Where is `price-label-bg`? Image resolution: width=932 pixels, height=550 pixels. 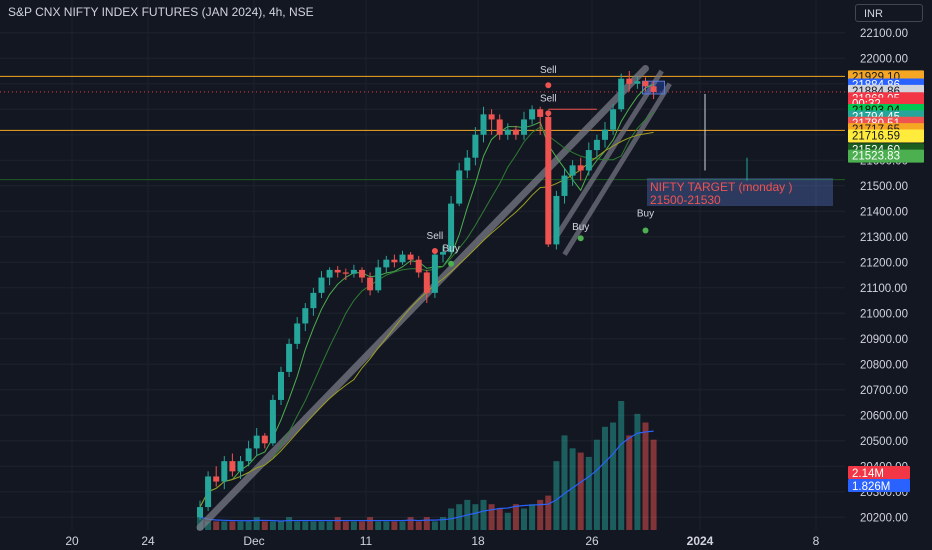 price-label-bg is located at coordinates (886, 136).